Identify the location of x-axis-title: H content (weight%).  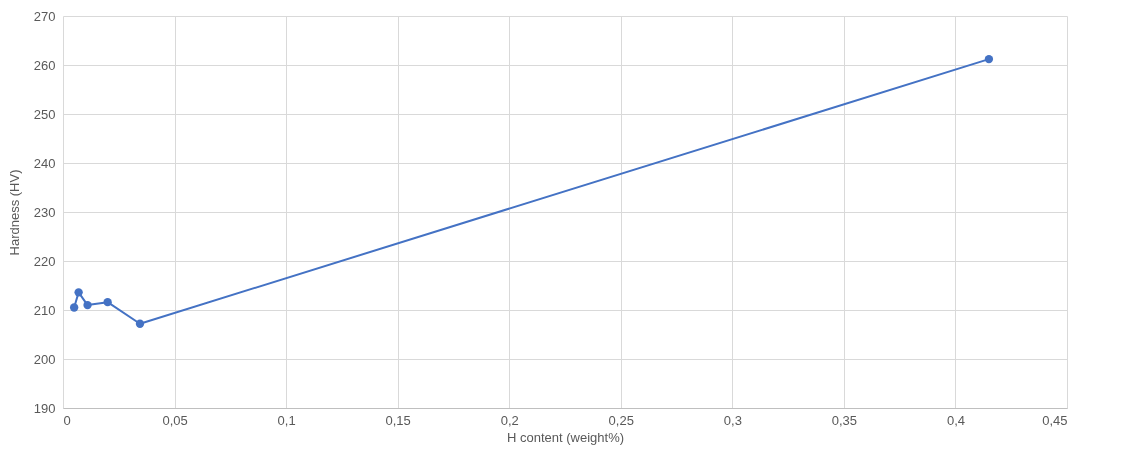
(565, 437).